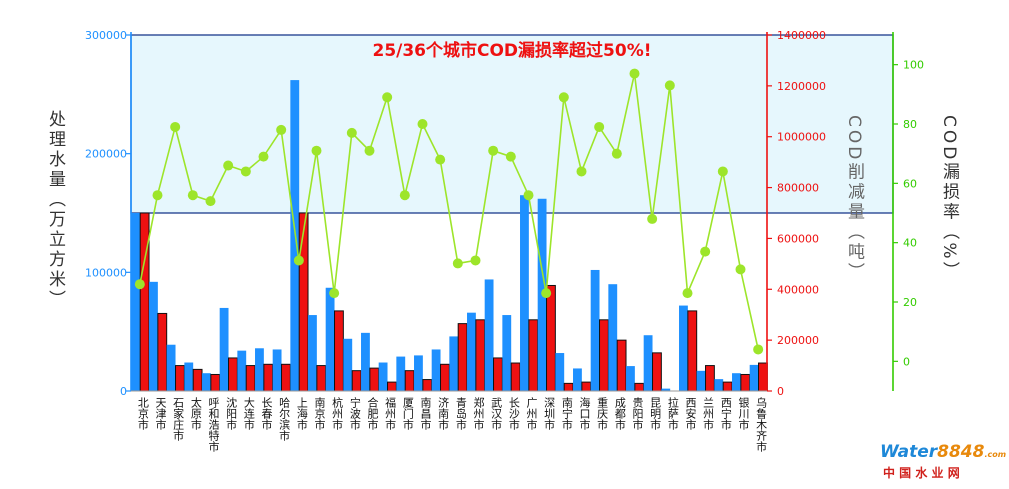 This screenshot has height=489, width=1009. What do you see at coordinates (337, 413) in the screenshot?
I see `x-tick-label: 杭州市` at bounding box center [337, 413].